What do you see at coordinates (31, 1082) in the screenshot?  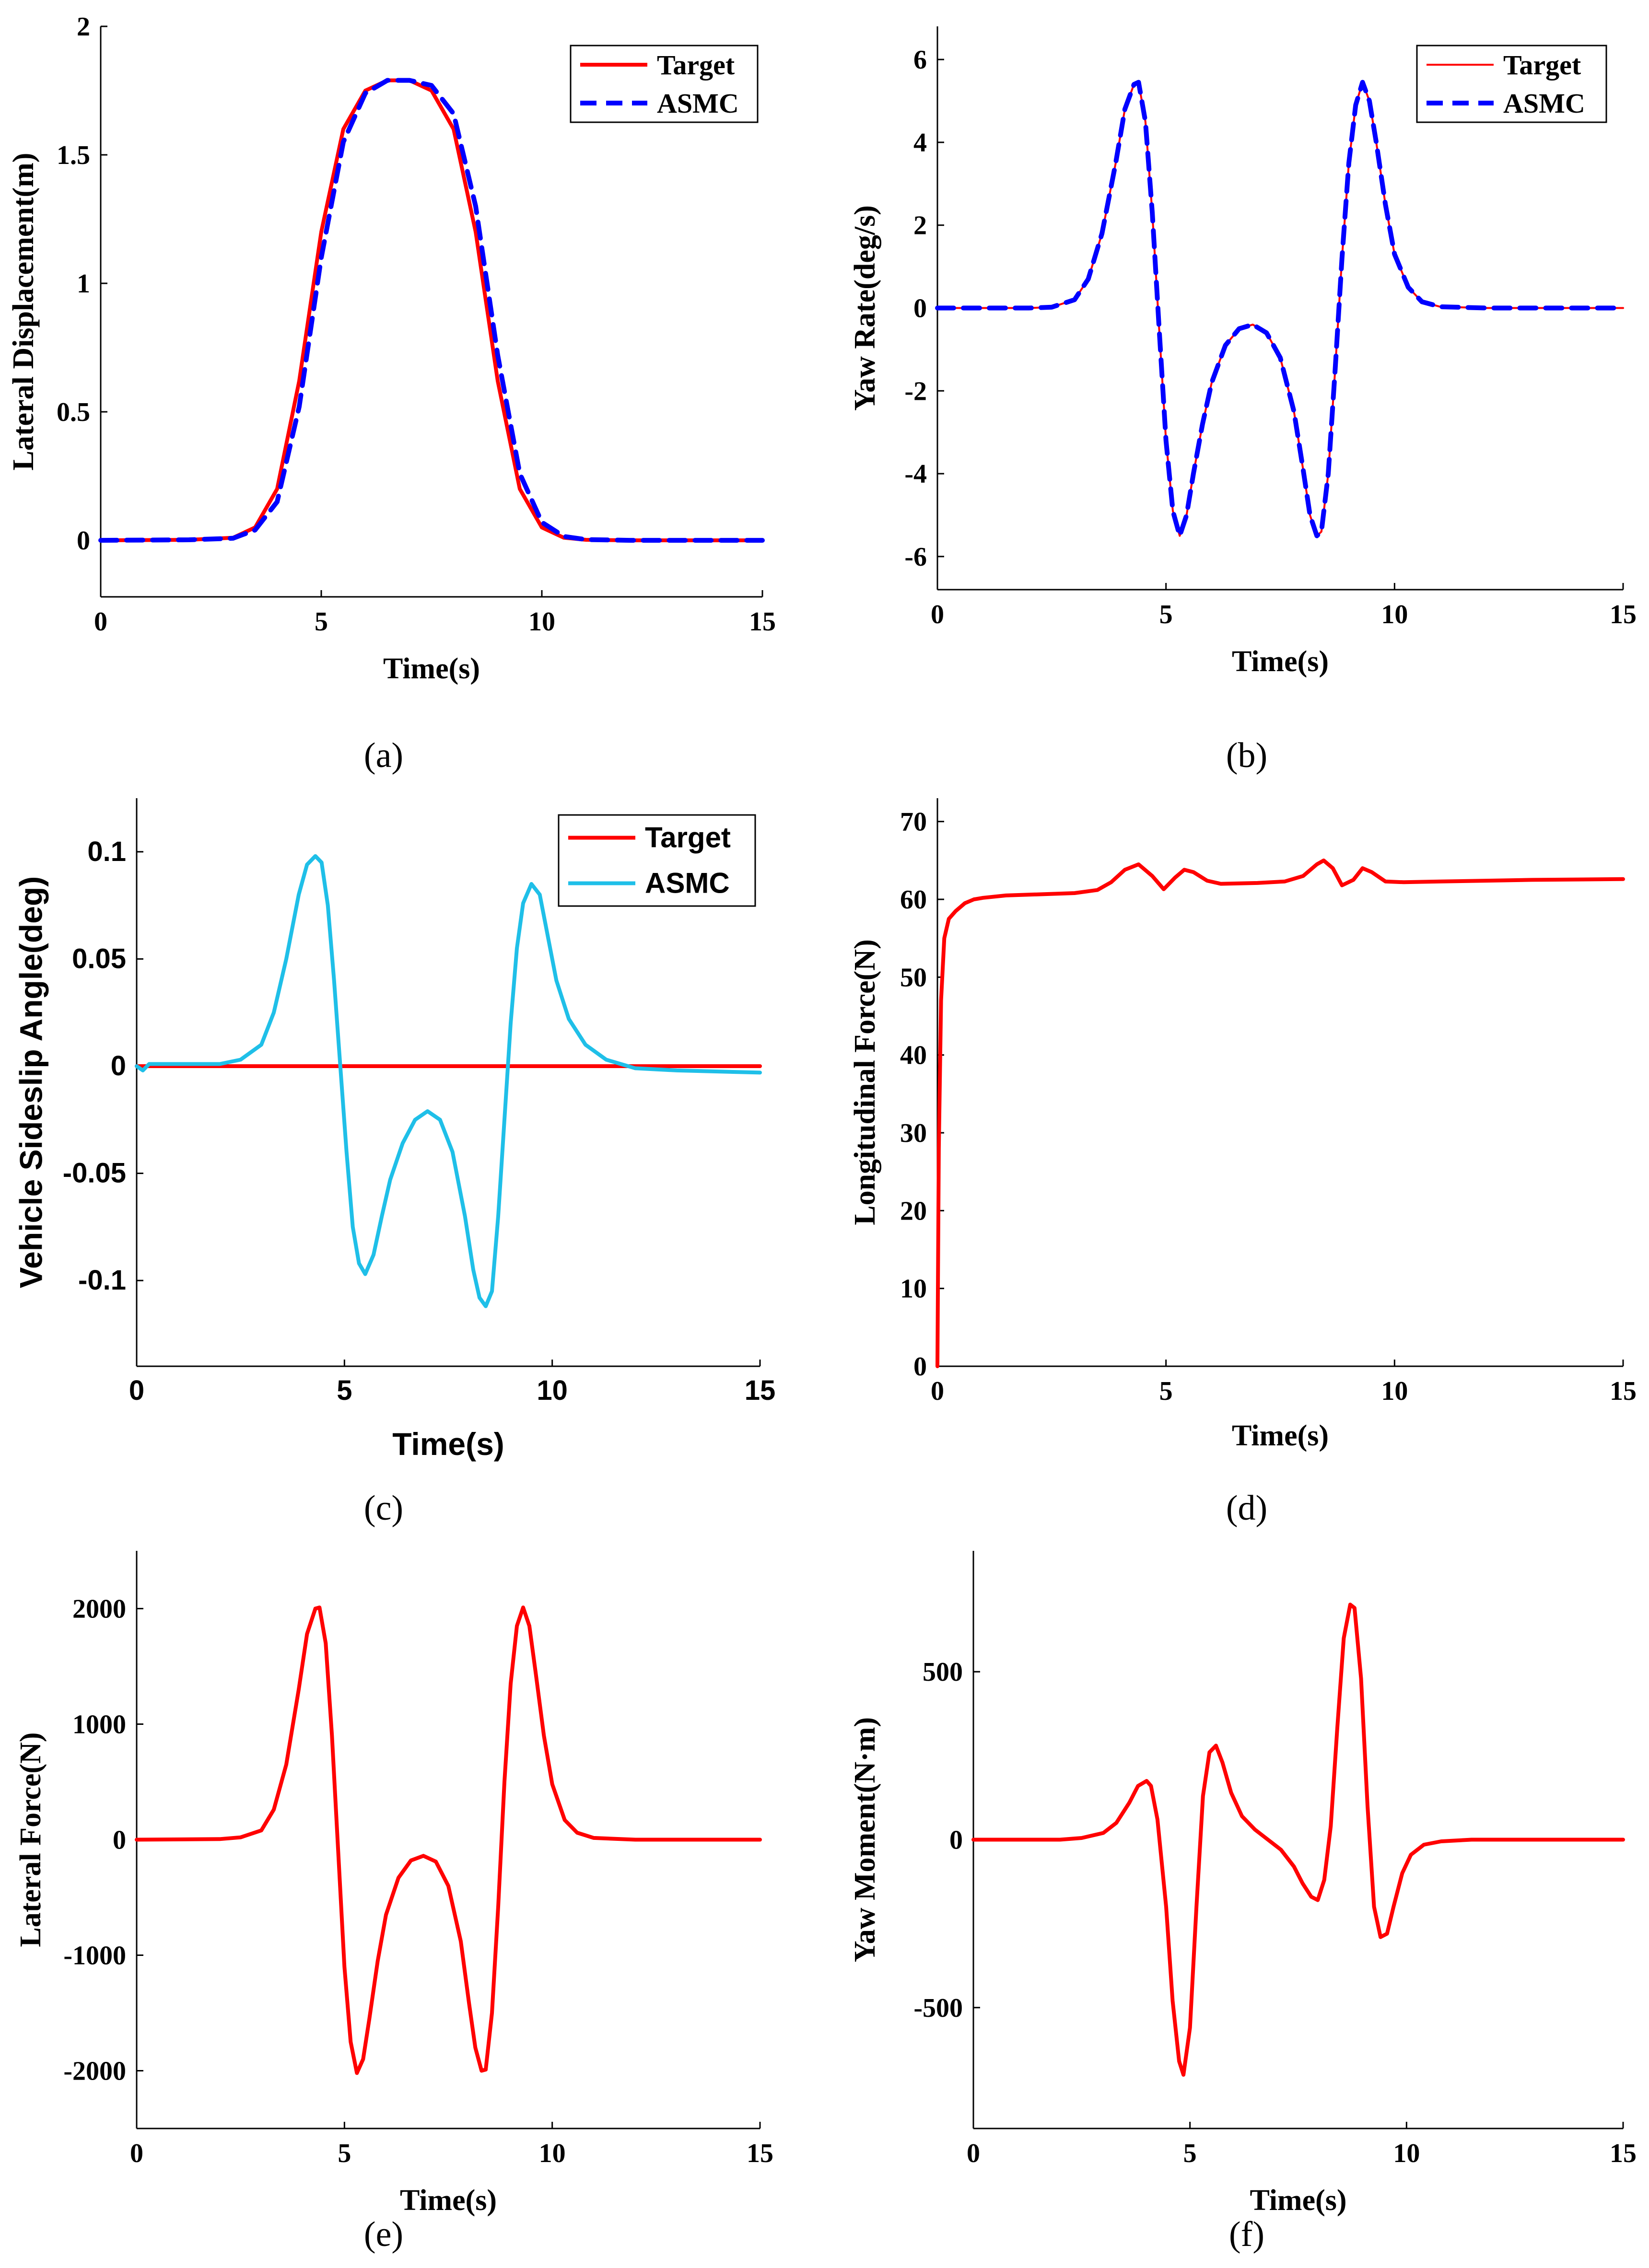 I see `y-axis-title: Vehicle Sideslip Angle(deg)` at bounding box center [31, 1082].